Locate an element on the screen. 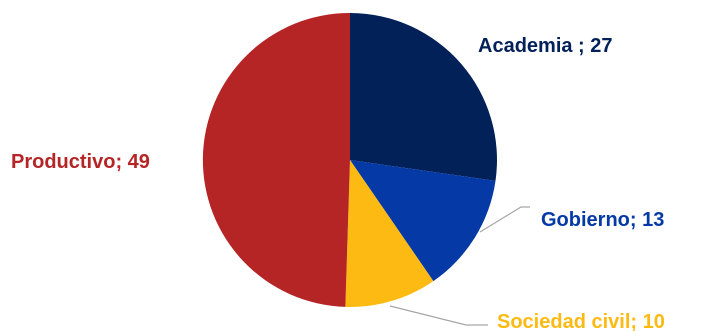  leader-lines is located at coordinates (459, 266).